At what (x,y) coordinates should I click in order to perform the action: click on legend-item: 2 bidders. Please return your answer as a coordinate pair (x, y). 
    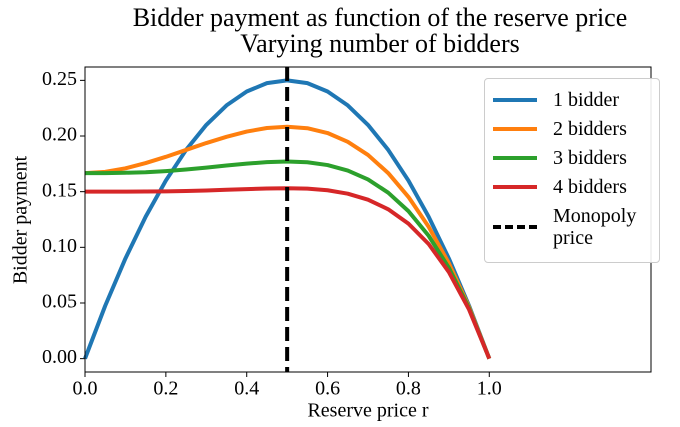
    Looking at the image, I should click on (572, 129).